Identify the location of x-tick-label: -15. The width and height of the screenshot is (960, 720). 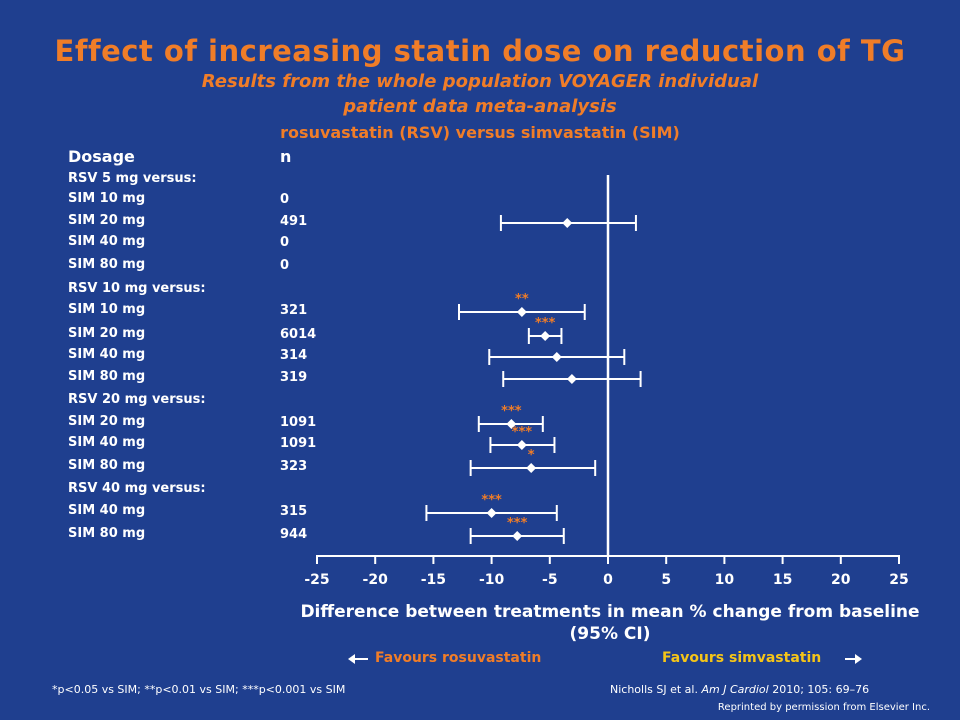
(433, 580).